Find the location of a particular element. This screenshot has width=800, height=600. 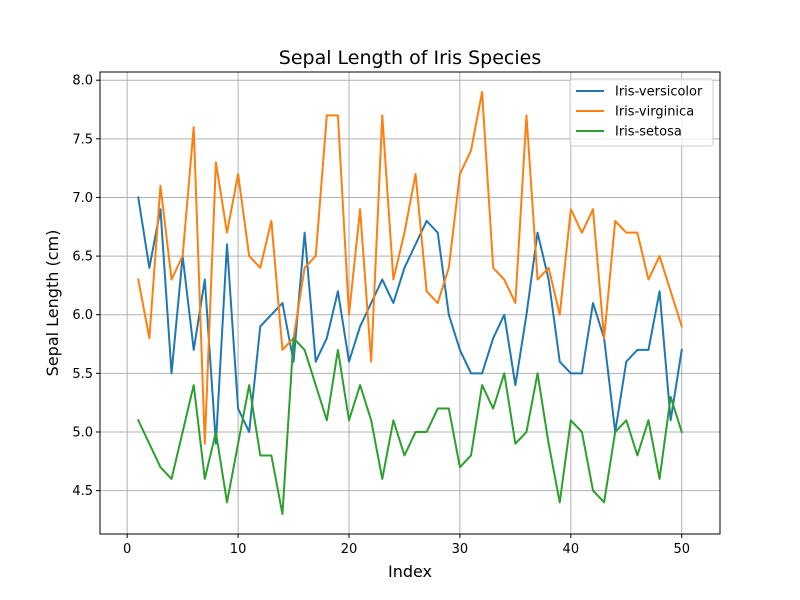

y-tick-label: 5.5 is located at coordinates (82, 374).